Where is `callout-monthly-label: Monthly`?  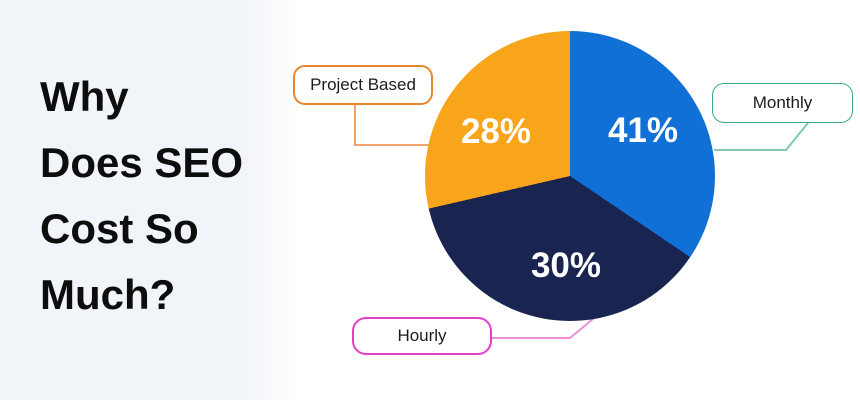 callout-monthly-label: Monthly is located at coordinates (782, 102).